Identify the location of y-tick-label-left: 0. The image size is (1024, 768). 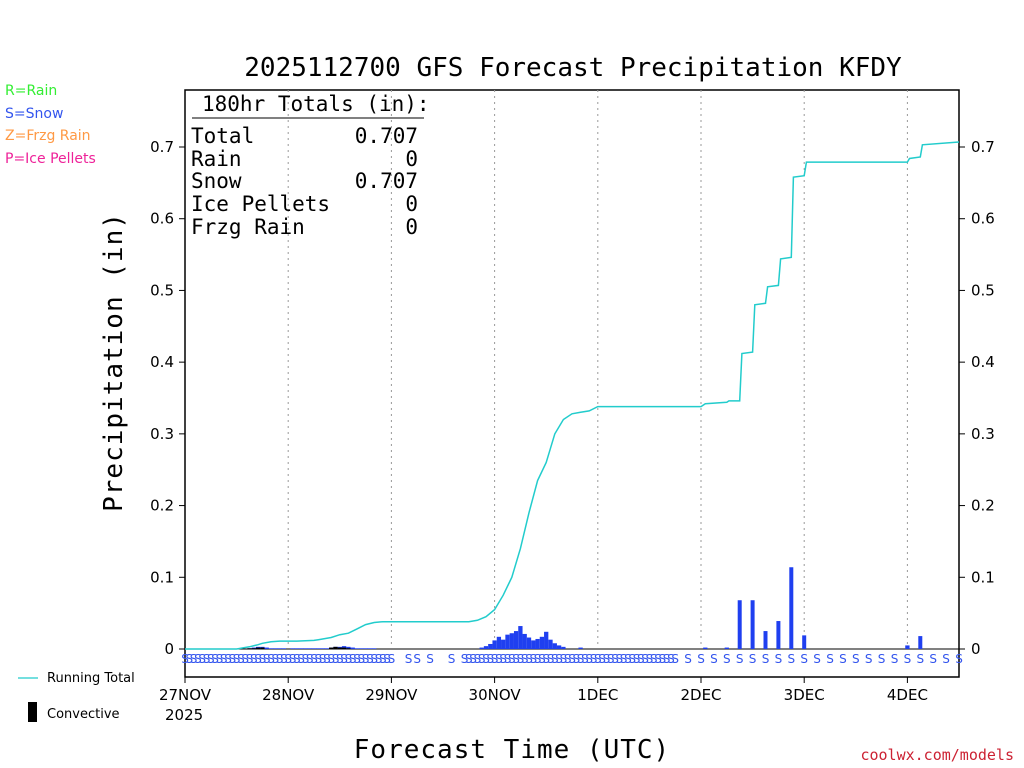
(169, 649).